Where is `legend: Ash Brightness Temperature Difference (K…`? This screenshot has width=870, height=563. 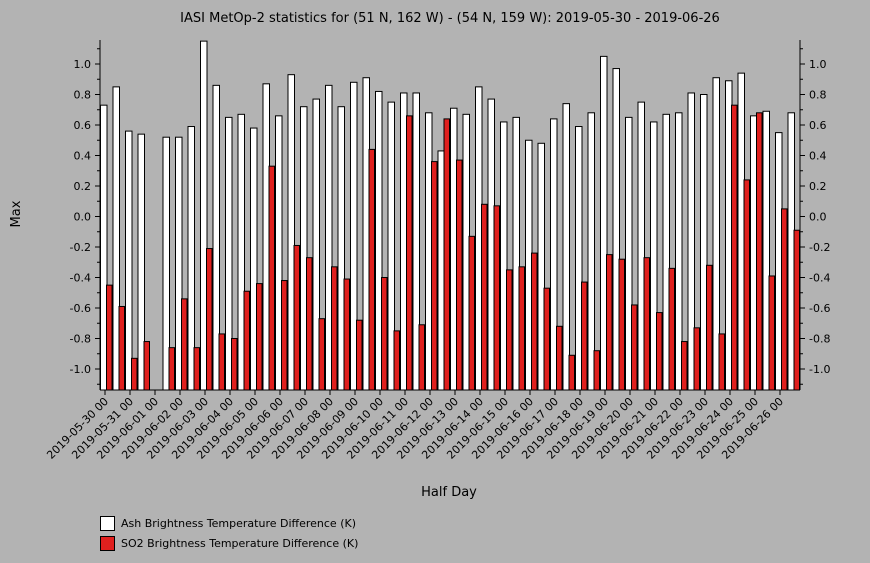
legend: Ash Brightness Temperature Difference (K… is located at coordinates (229, 533).